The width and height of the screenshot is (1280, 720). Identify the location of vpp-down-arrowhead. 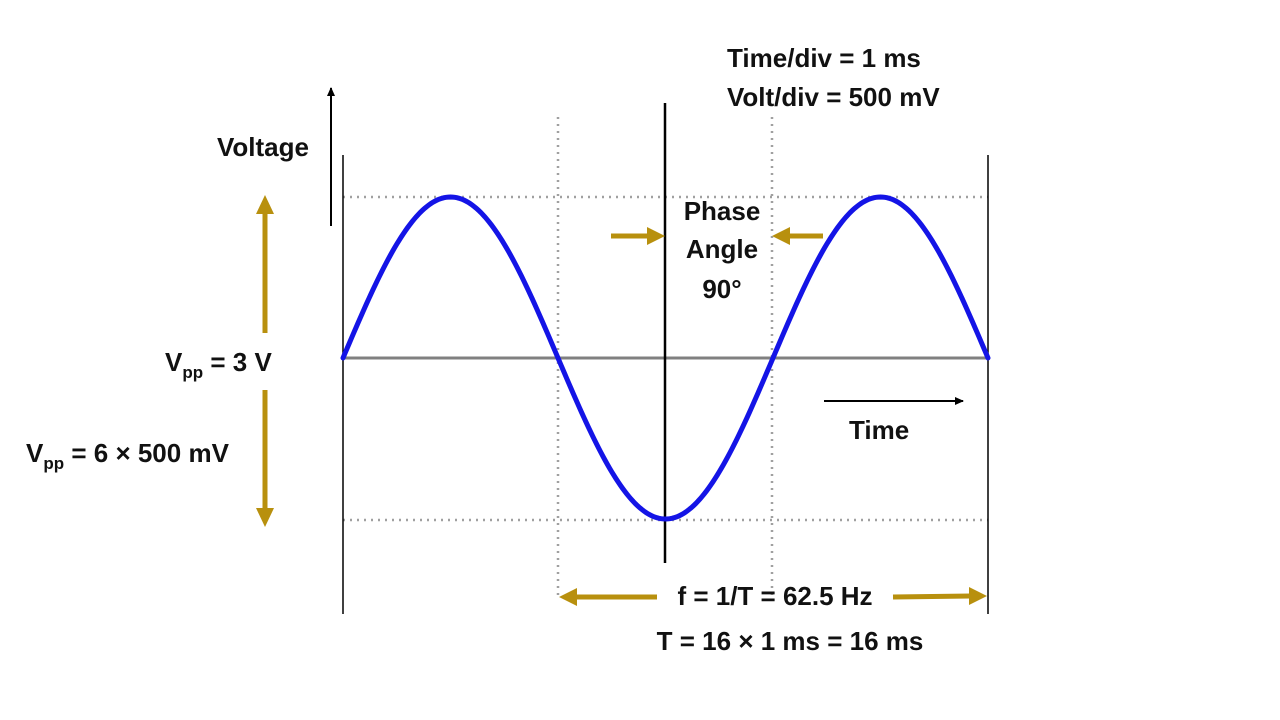
(265, 517).